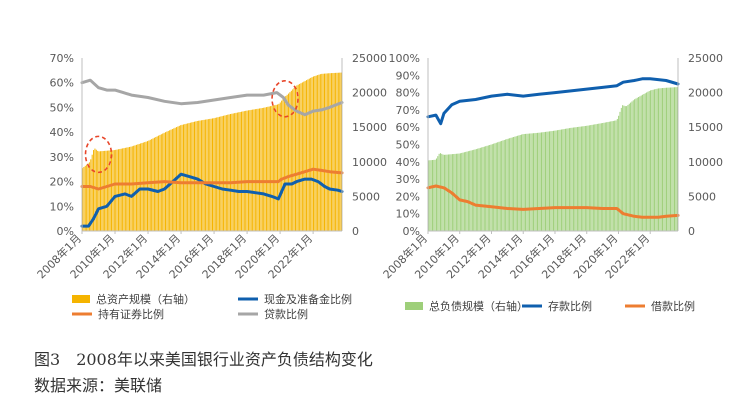 The height and width of the screenshot is (410, 740). What do you see at coordinates (273, 314) in the screenshot?
I see `legend-item: 贷款比例` at bounding box center [273, 314].